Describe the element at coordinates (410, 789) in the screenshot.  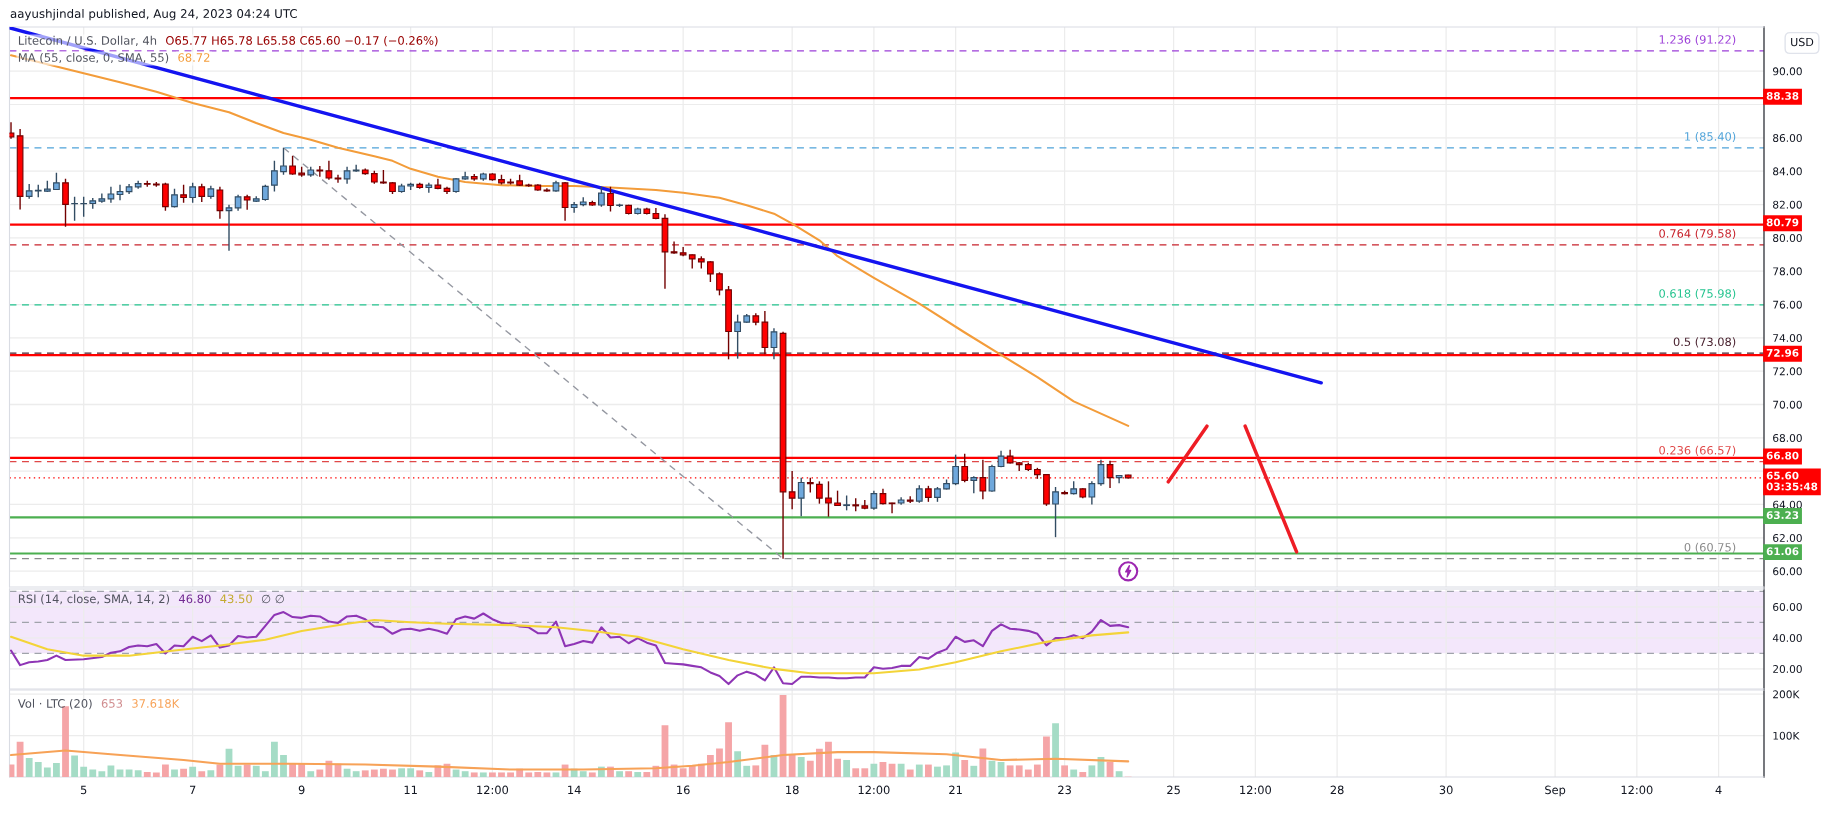
I see `x-tick-label: 11` at that location.